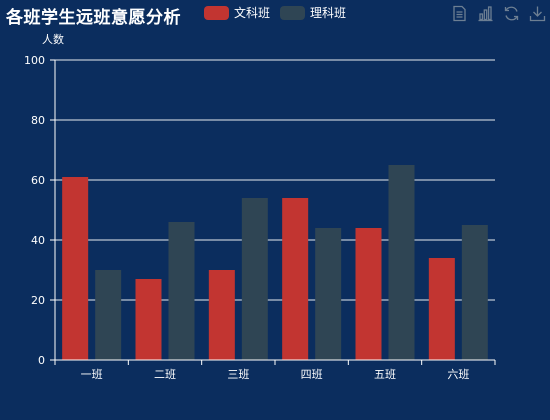 This screenshot has width=550, height=420. Describe the element at coordinates (38, 240) in the screenshot. I see `y-tick-label: 40` at that location.